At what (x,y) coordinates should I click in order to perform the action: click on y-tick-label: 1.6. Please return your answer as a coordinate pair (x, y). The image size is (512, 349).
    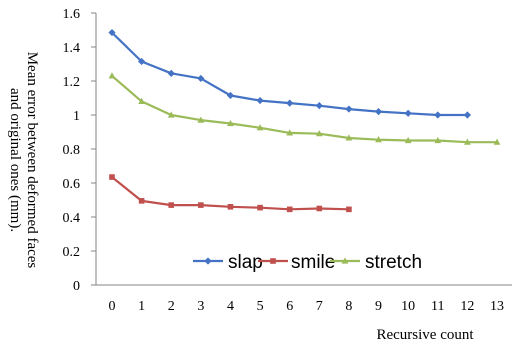
    Looking at the image, I should click on (72, 14).